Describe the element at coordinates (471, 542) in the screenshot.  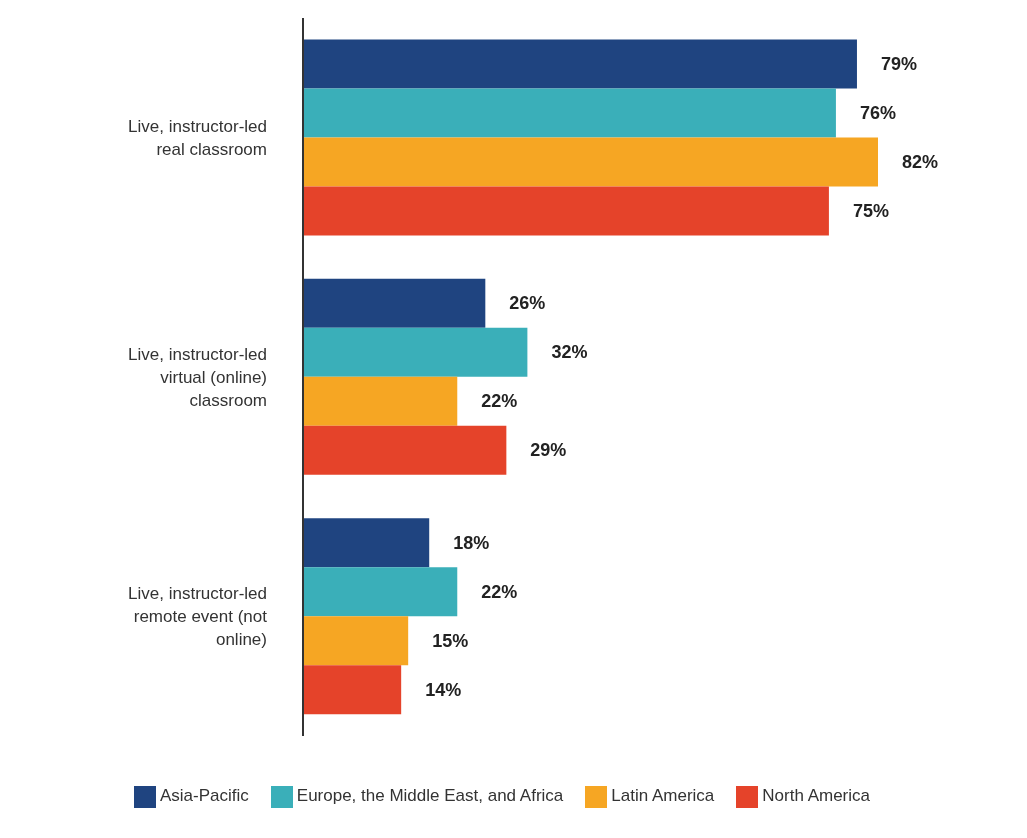
I see `data-label: 18%` at that location.